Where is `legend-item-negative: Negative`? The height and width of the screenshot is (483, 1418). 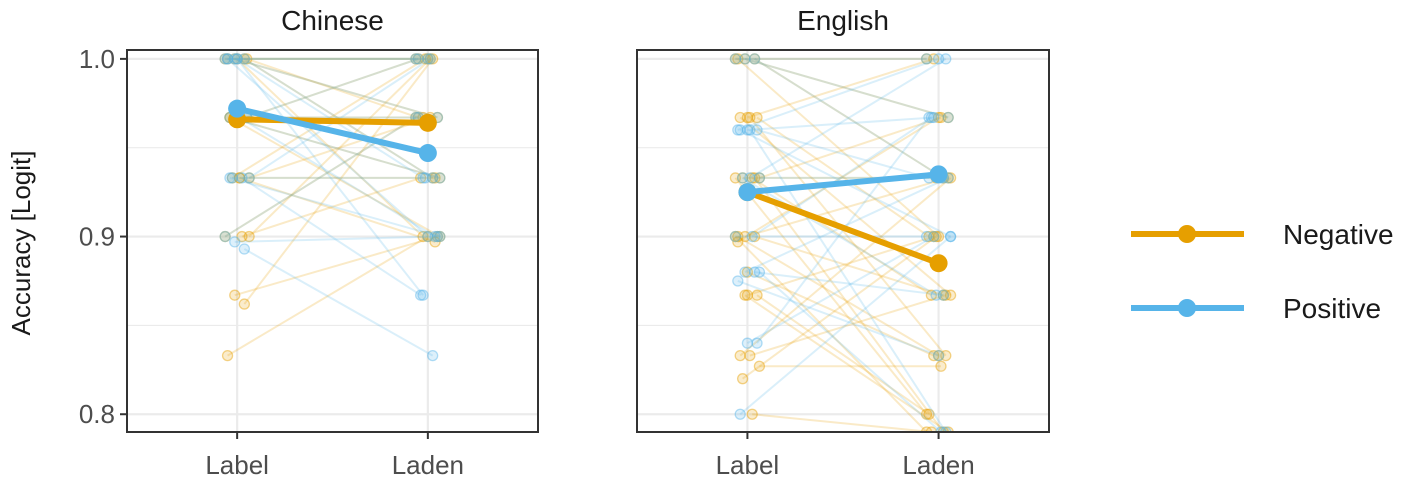 legend-item-negative: Negative is located at coordinates (1262, 234).